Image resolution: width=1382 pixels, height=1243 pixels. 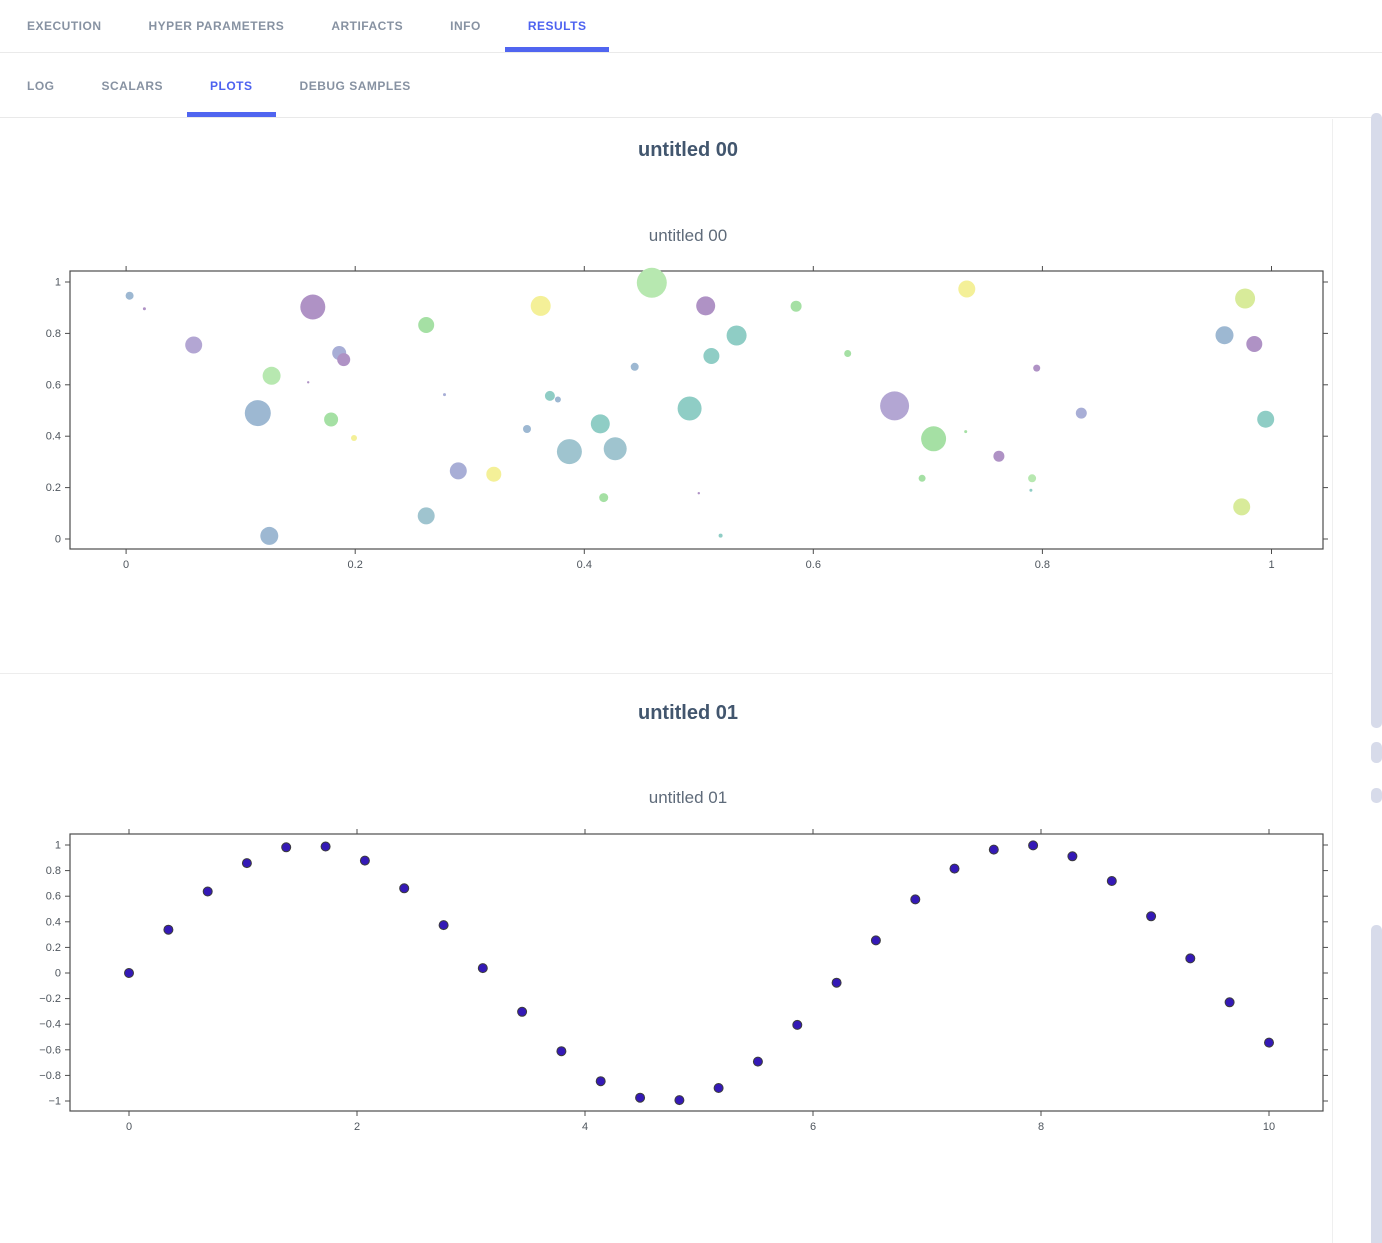 I want to click on tab-results: RESULTS, so click(x=556, y=26).